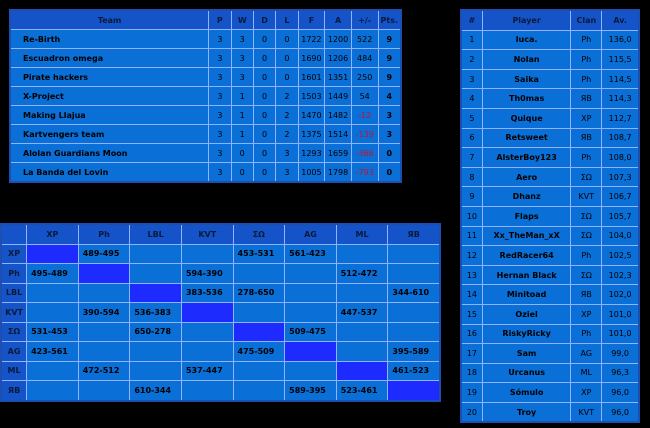  I want to click on standings-cell-f: 1690, so click(311, 58).